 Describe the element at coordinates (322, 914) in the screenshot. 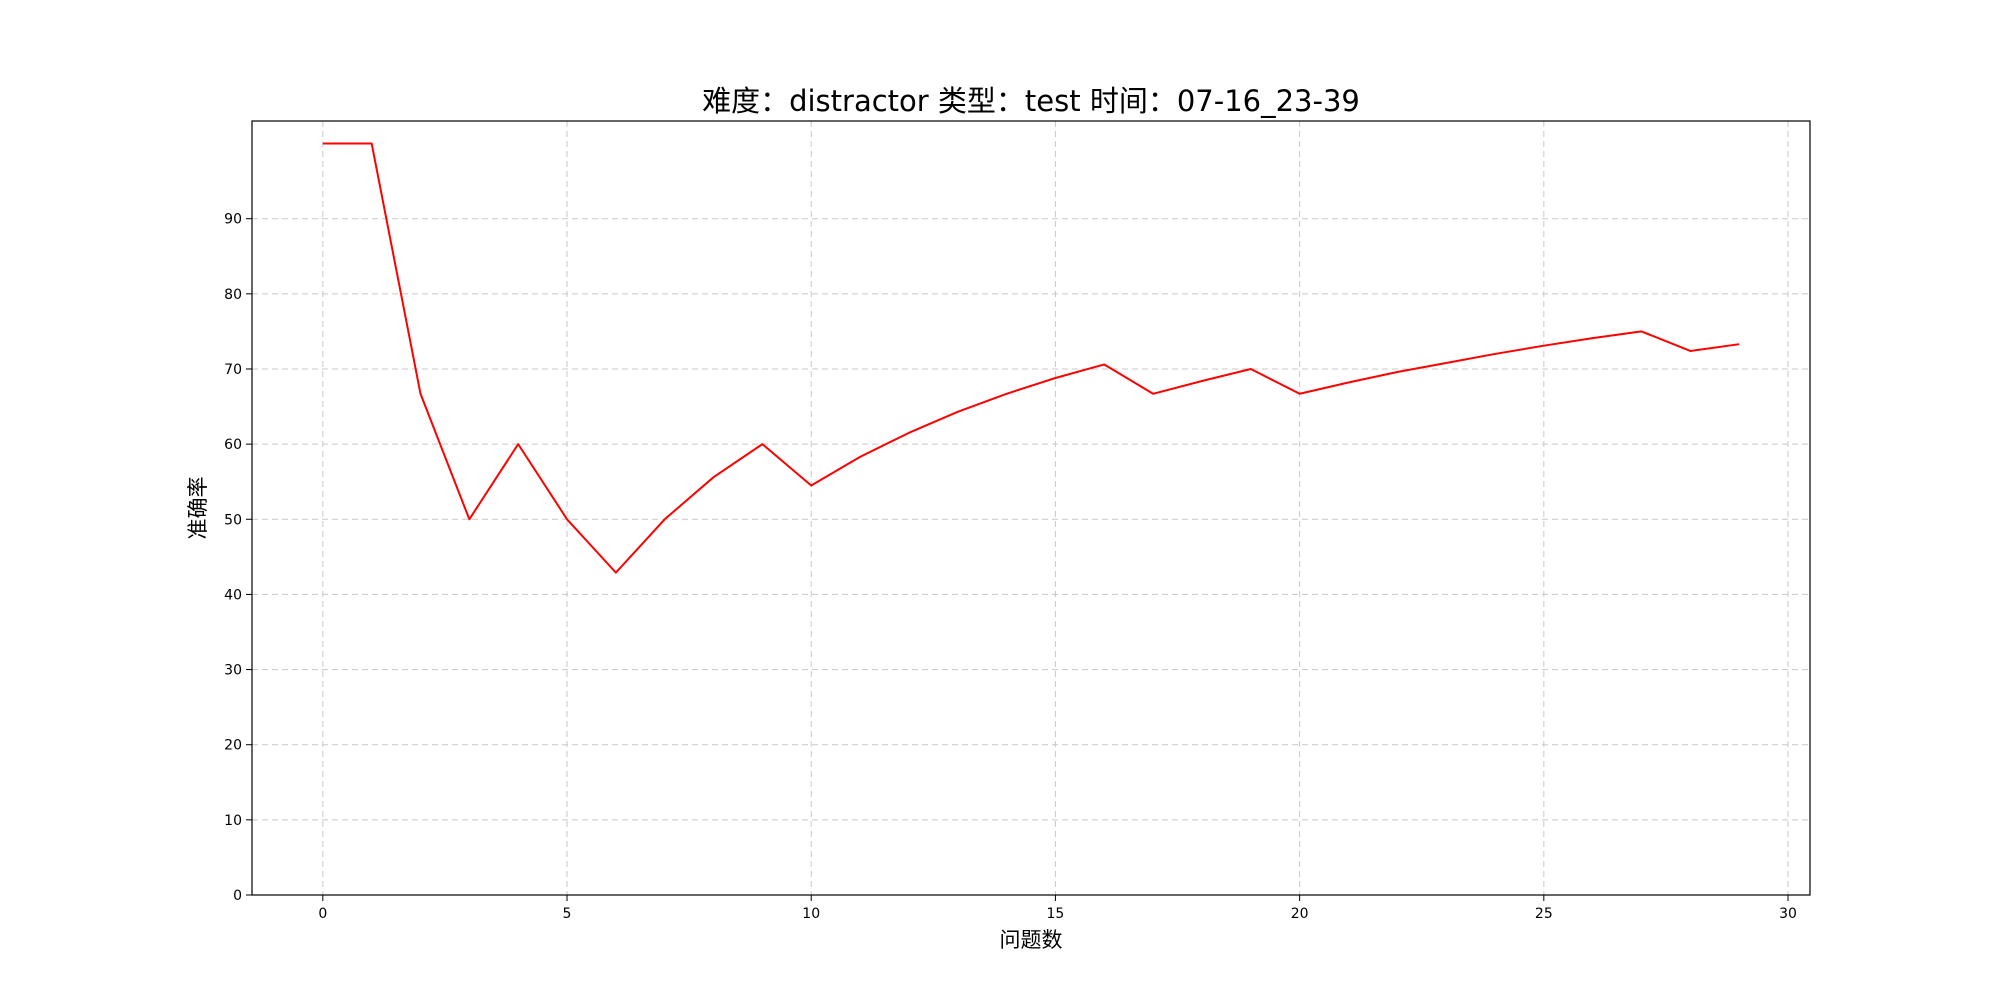

I see `x-tick-label: 0` at that location.